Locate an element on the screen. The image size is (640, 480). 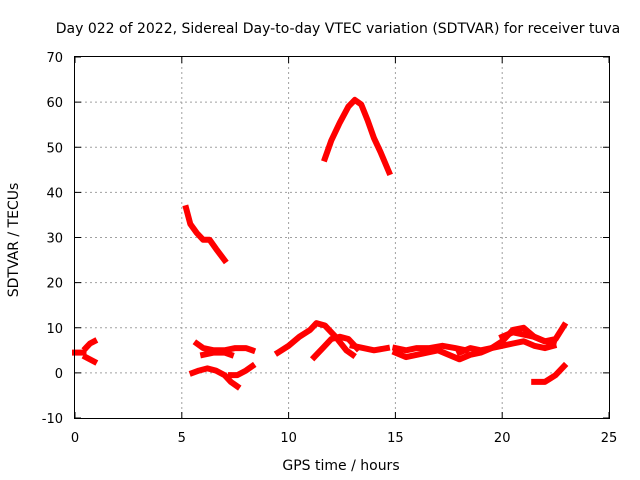
series-s9-line is located at coordinates (242, 370).